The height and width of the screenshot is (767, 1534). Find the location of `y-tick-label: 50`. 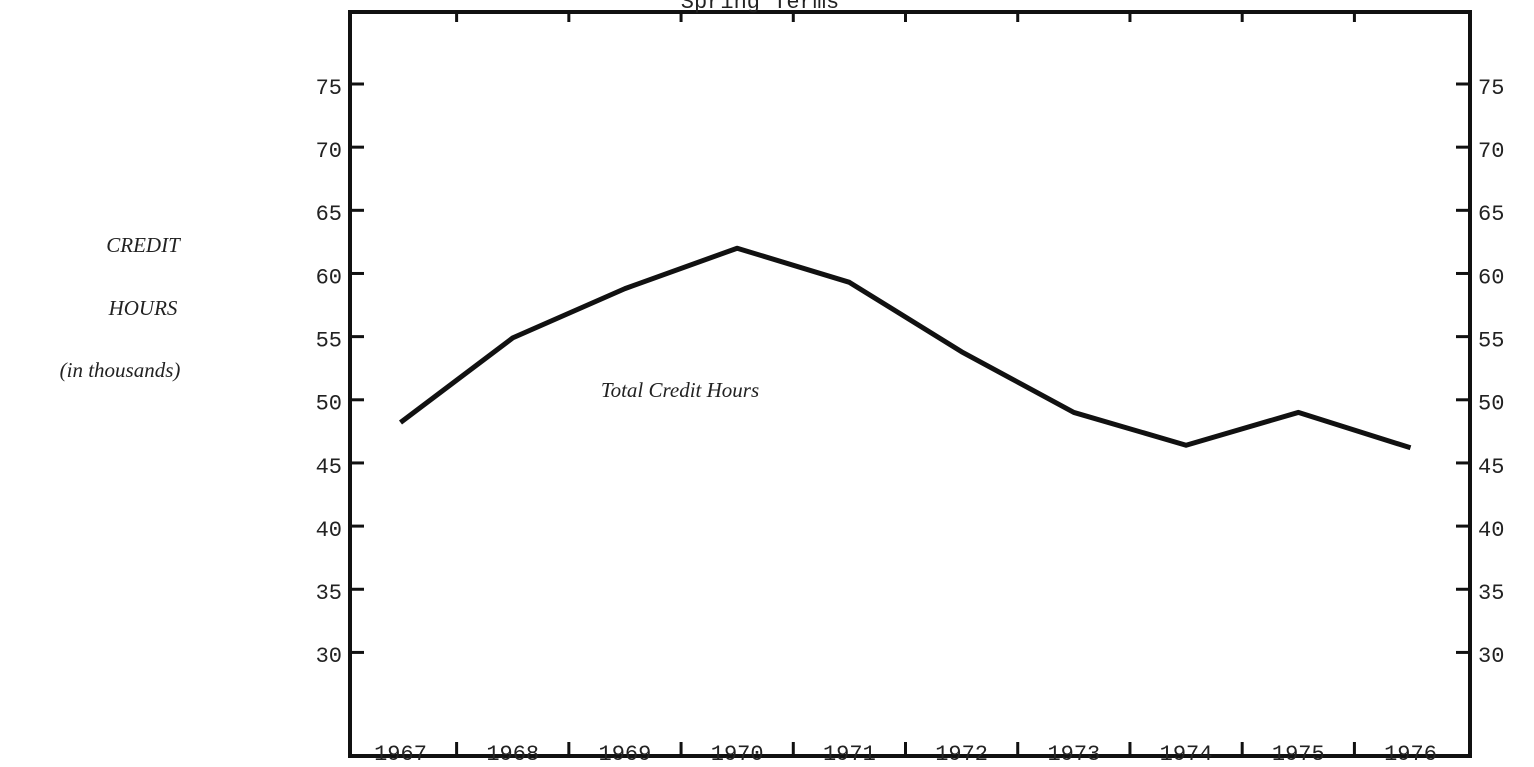

y-tick-label: 50 is located at coordinates (329, 404).